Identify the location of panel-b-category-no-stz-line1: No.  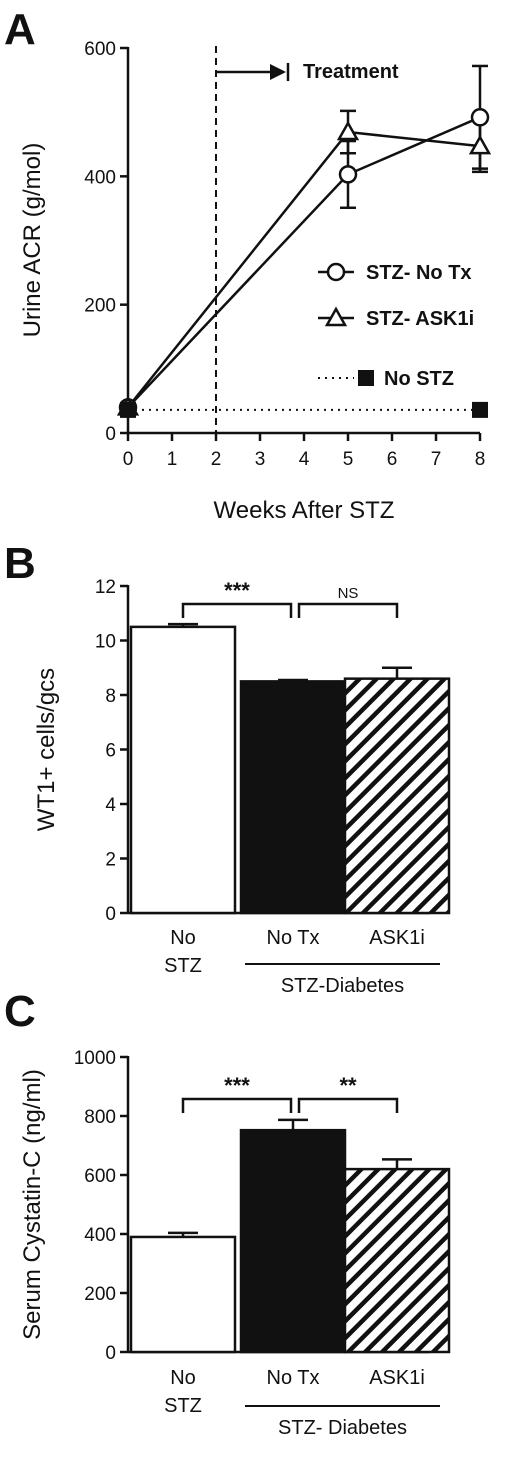
(183, 938).